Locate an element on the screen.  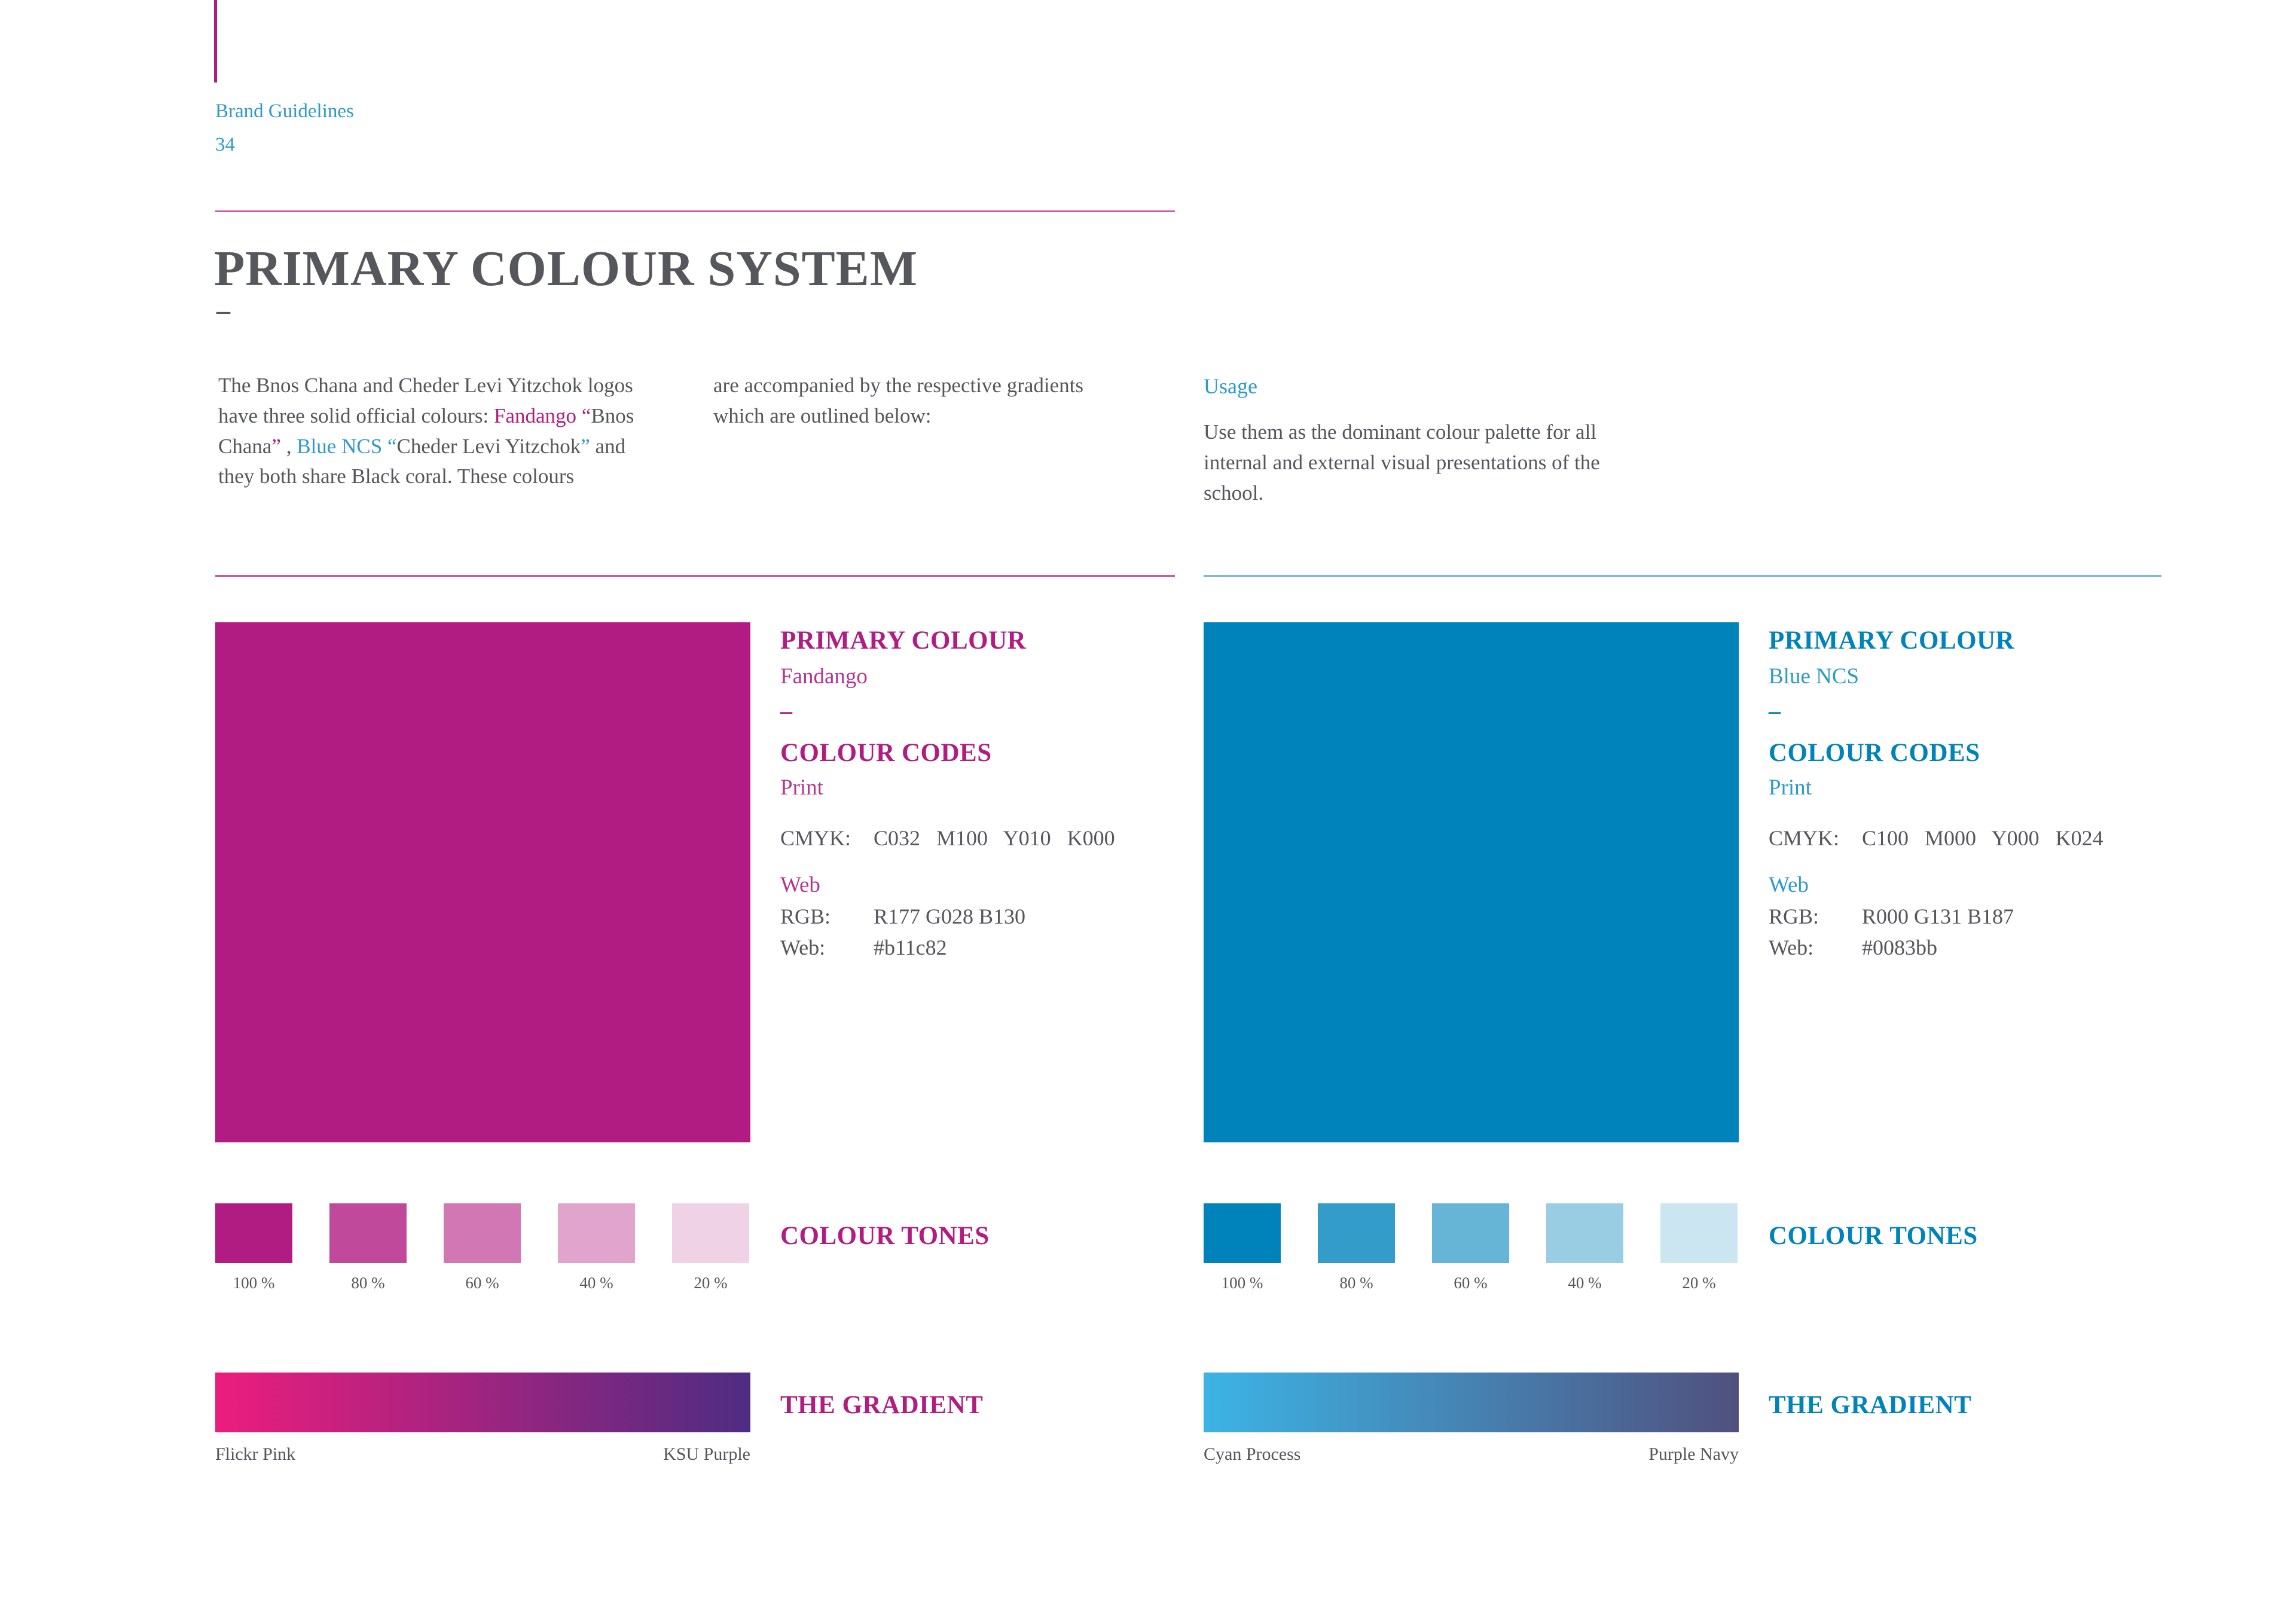
intro-text-segment is located at coordinates (579, 416).